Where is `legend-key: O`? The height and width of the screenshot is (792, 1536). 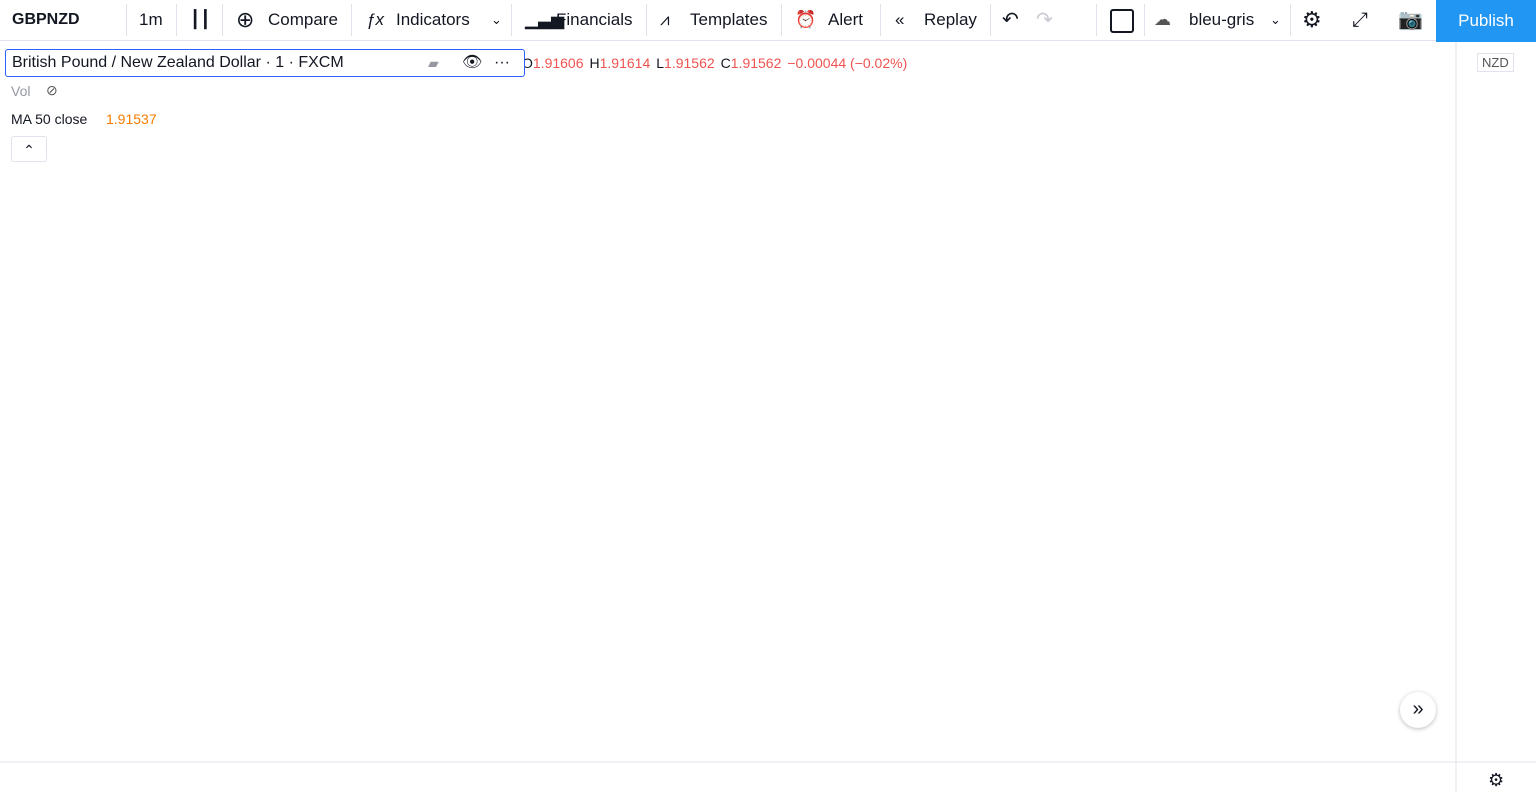 legend-key: O is located at coordinates (527, 63).